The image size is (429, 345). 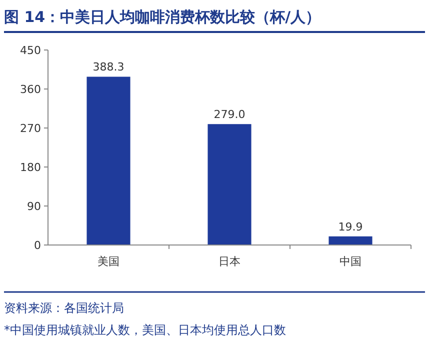 I want to click on data-label: 279.0, so click(x=230, y=115).